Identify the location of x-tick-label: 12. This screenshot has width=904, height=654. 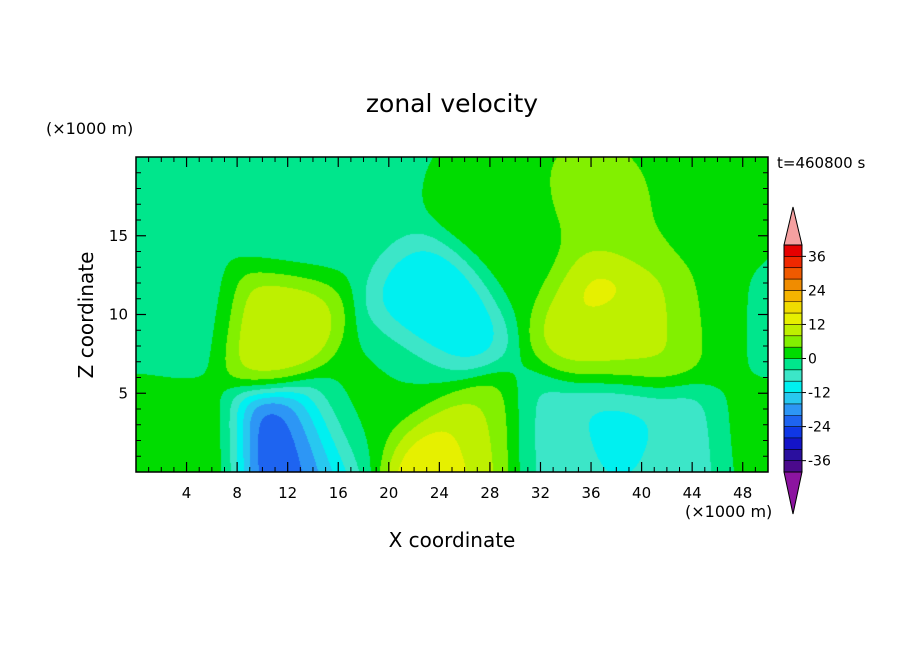
(287, 493).